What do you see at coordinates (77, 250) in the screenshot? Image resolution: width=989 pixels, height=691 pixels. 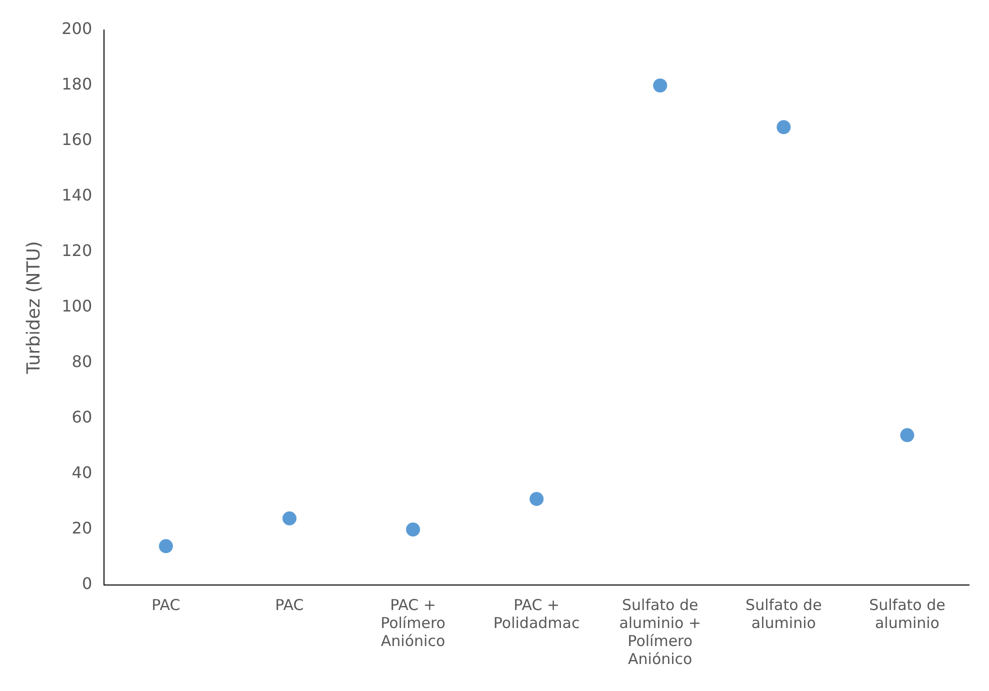 I see `y-tick-label: 120` at bounding box center [77, 250].